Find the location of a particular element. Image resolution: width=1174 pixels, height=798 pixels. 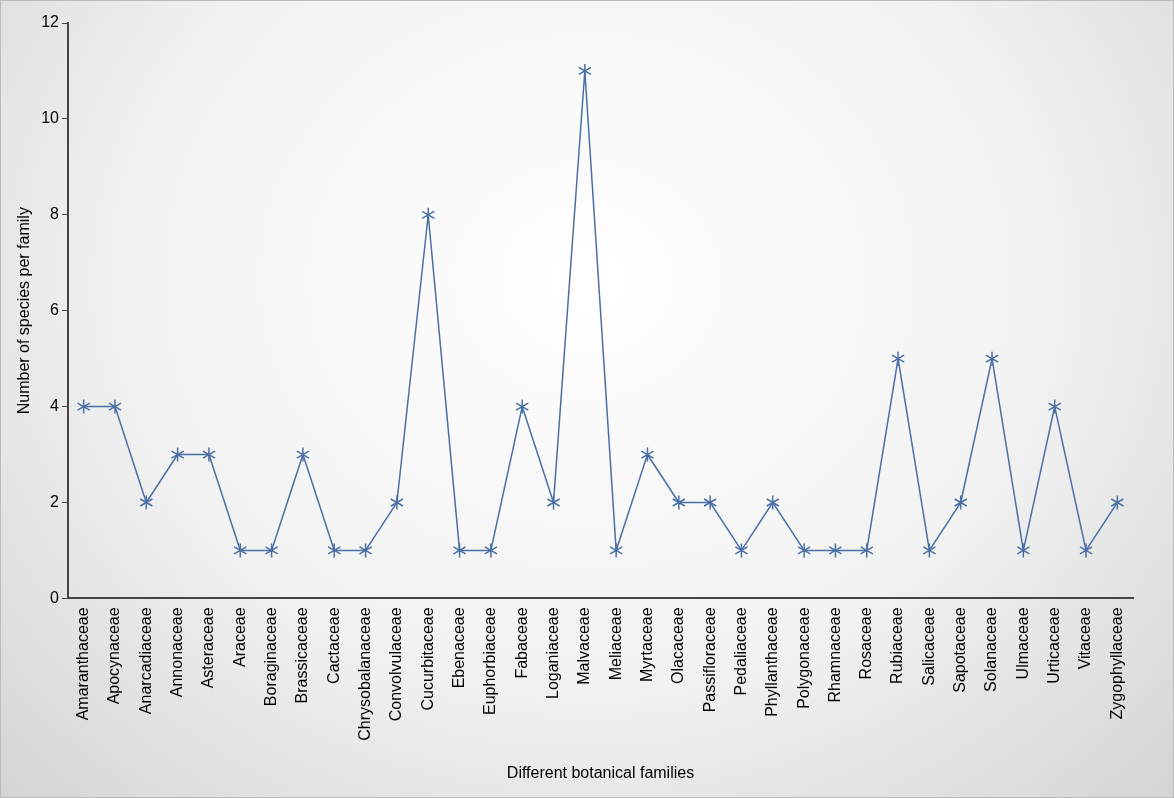

x-tick-label: Annonaceae is located at coordinates (177, 652).